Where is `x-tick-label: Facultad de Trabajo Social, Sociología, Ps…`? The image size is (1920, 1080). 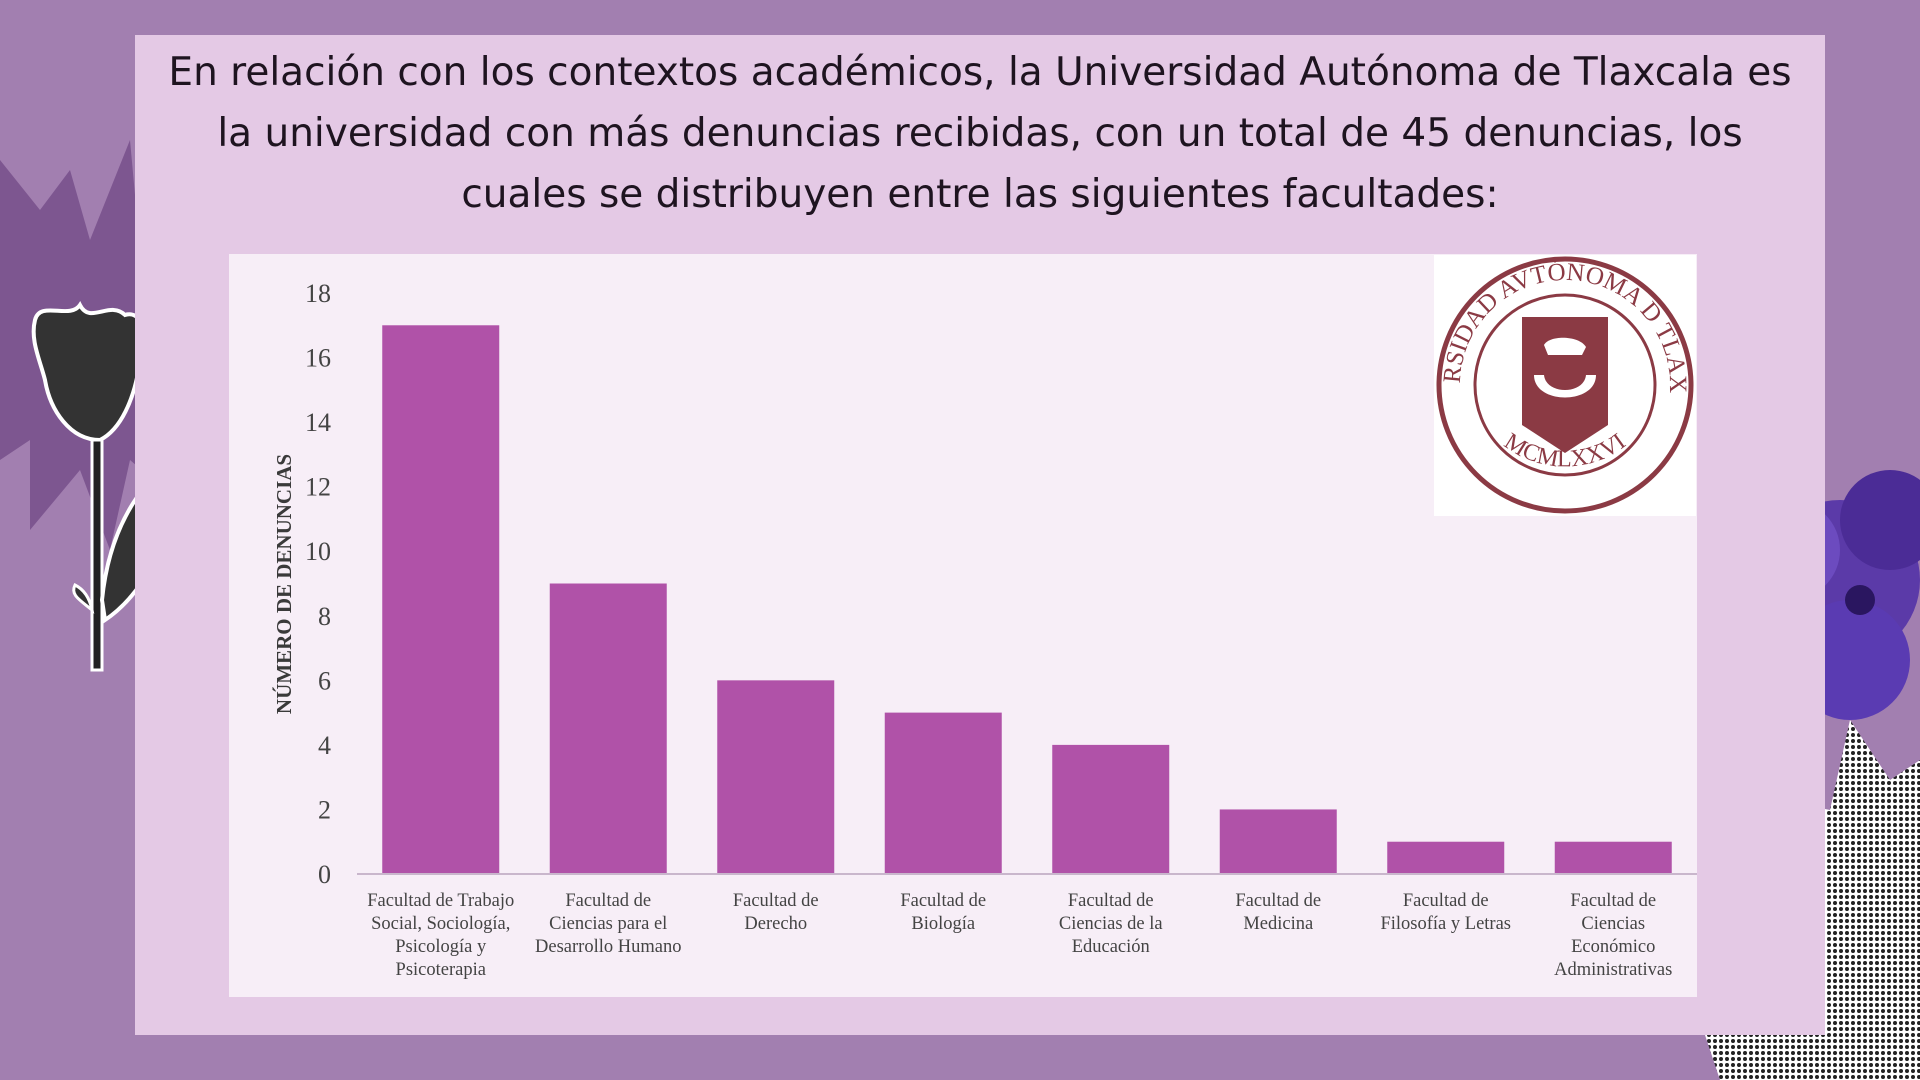
x-tick-label: Facultad de Trabajo Social, Sociología, Ps… is located at coordinates (440, 935).